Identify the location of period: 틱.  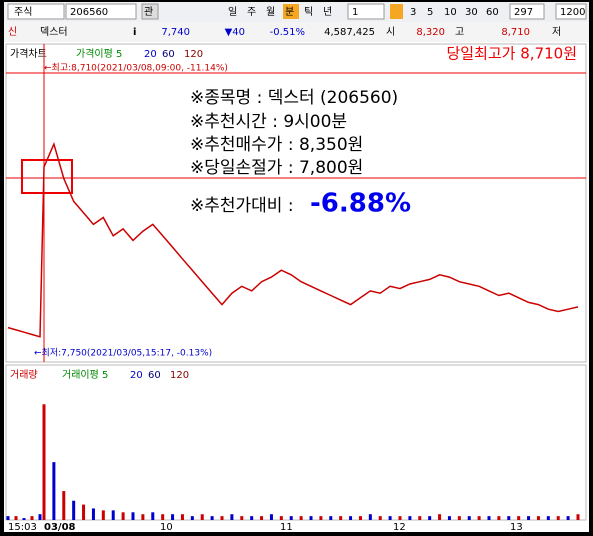
(308, 12).